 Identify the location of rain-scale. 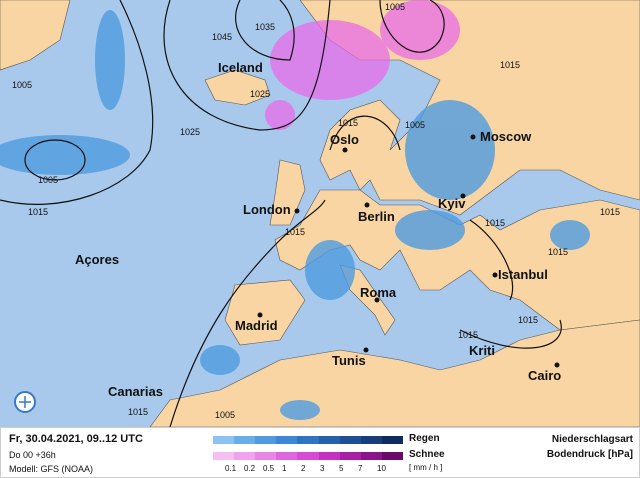
(308, 440).